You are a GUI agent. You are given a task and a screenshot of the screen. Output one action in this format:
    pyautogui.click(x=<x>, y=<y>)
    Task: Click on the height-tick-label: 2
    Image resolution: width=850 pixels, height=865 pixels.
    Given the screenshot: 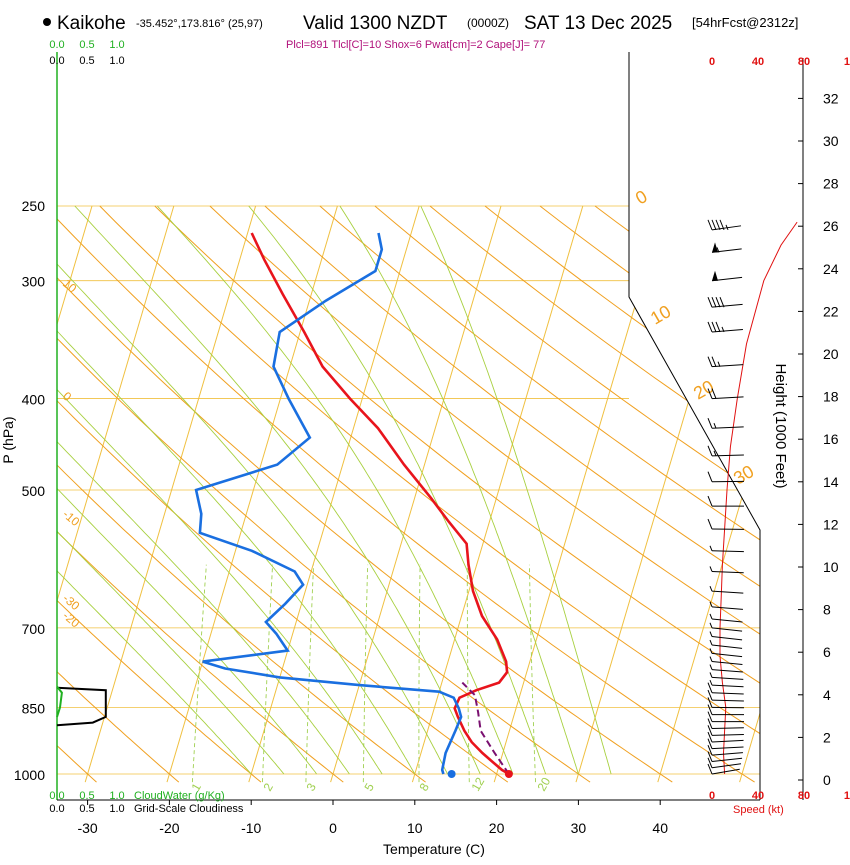 What is the action you would take?
    pyautogui.click(x=827, y=737)
    